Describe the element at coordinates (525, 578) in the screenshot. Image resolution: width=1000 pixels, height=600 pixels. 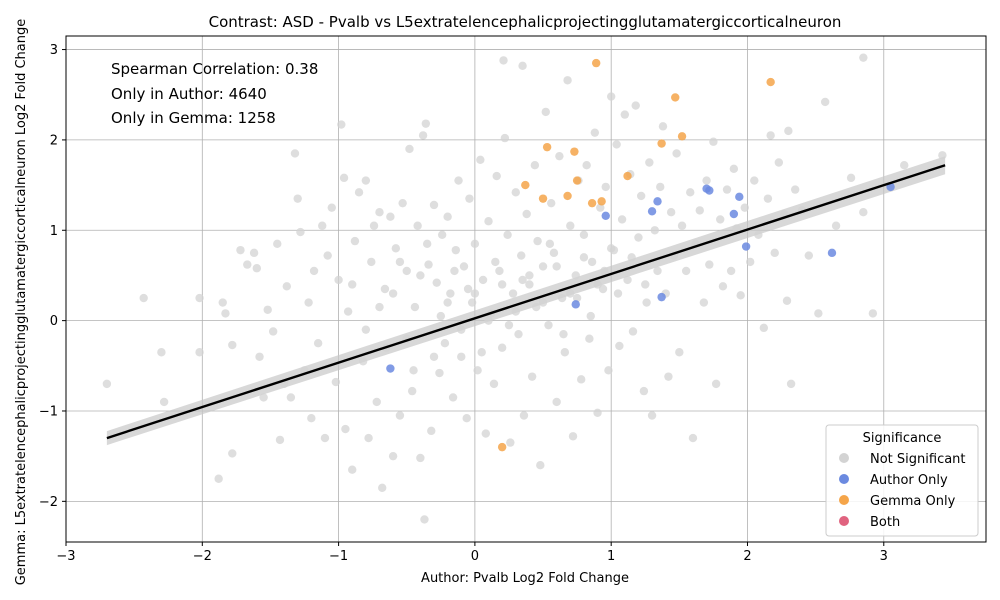
I see `x-axis-label: Author: Pvalb Log2 Fold Change` at that location.